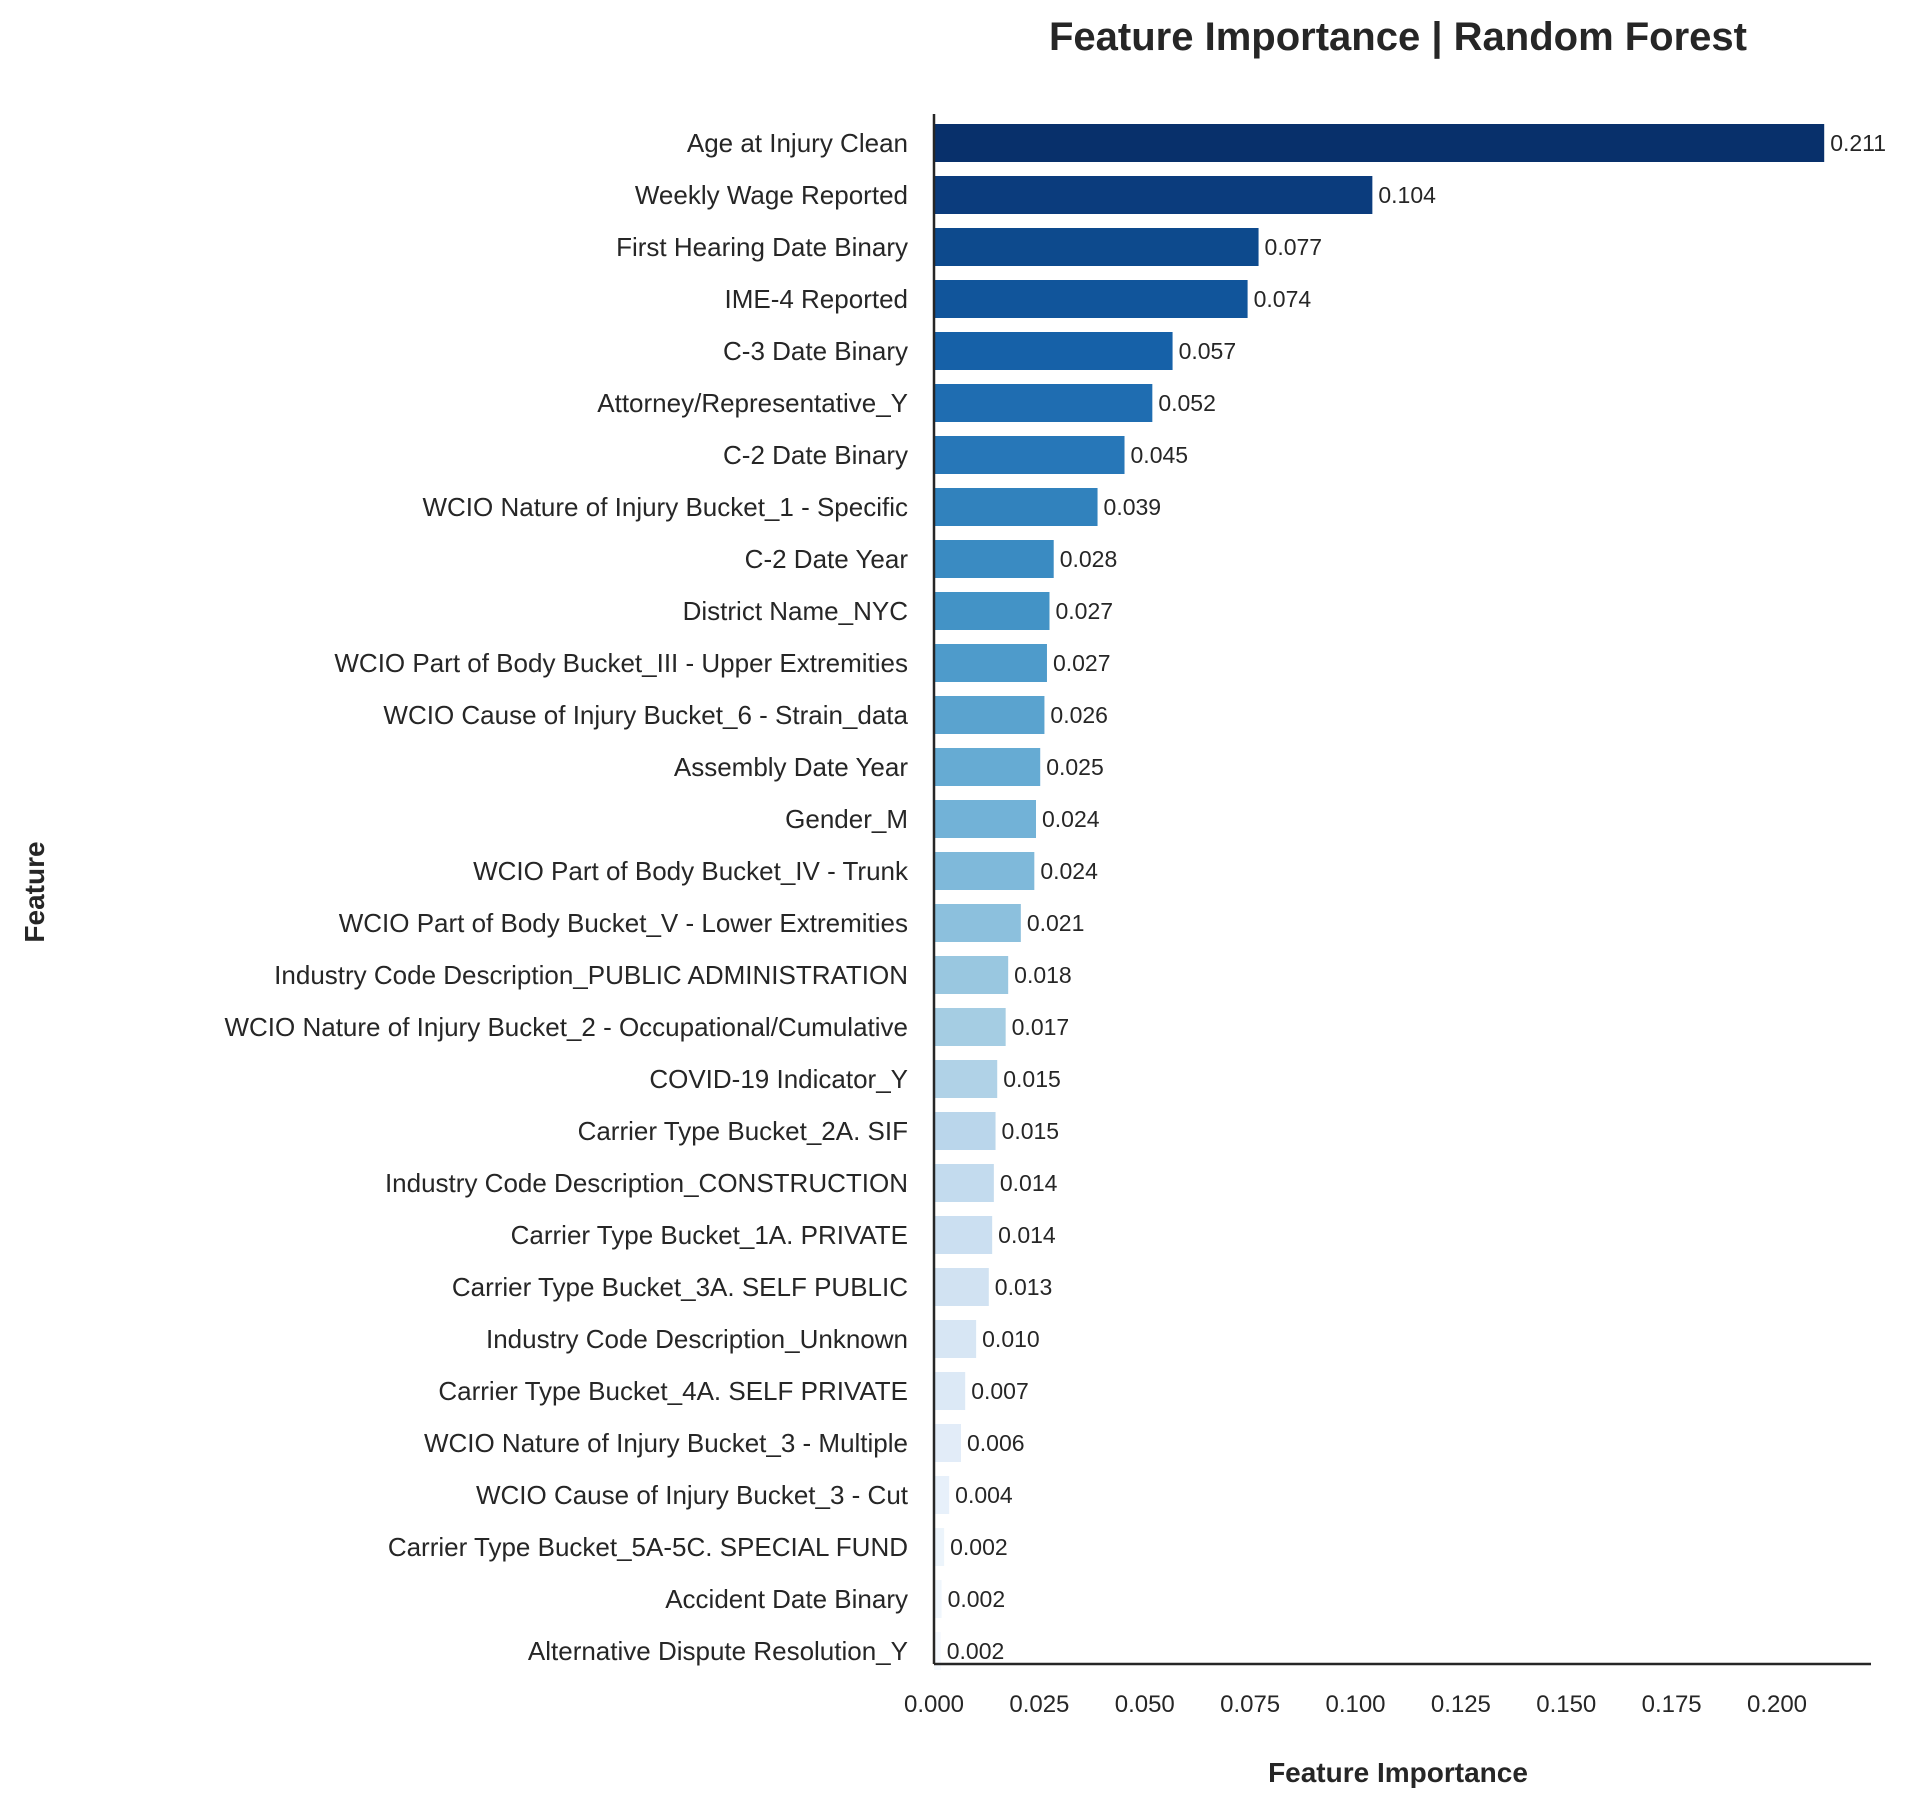  Describe the element at coordinates (692, 1495) in the screenshot. I see `category-label: WCIO Cause of Injury Bucket_3 - Cut` at that location.